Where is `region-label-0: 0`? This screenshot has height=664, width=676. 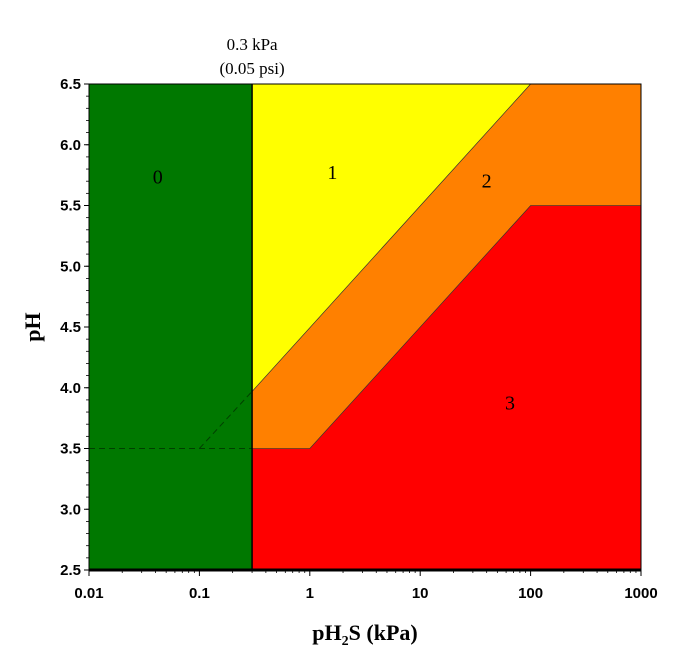
region-label-0: 0 is located at coordinates (158, 178).